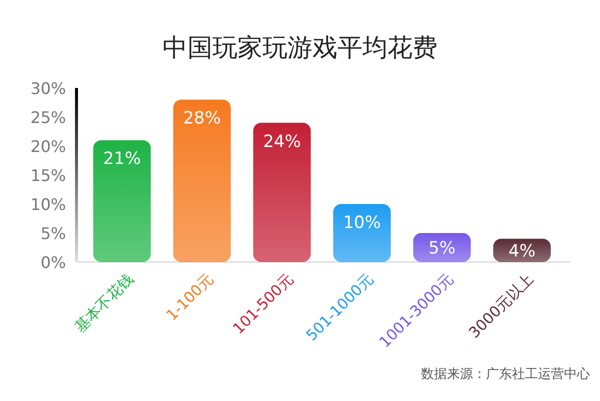 The width and height of the screenshot is (600, 401). Describe the element at coordinates (282, 142) in the screenshot. I see `data-label: 24%` at that location.